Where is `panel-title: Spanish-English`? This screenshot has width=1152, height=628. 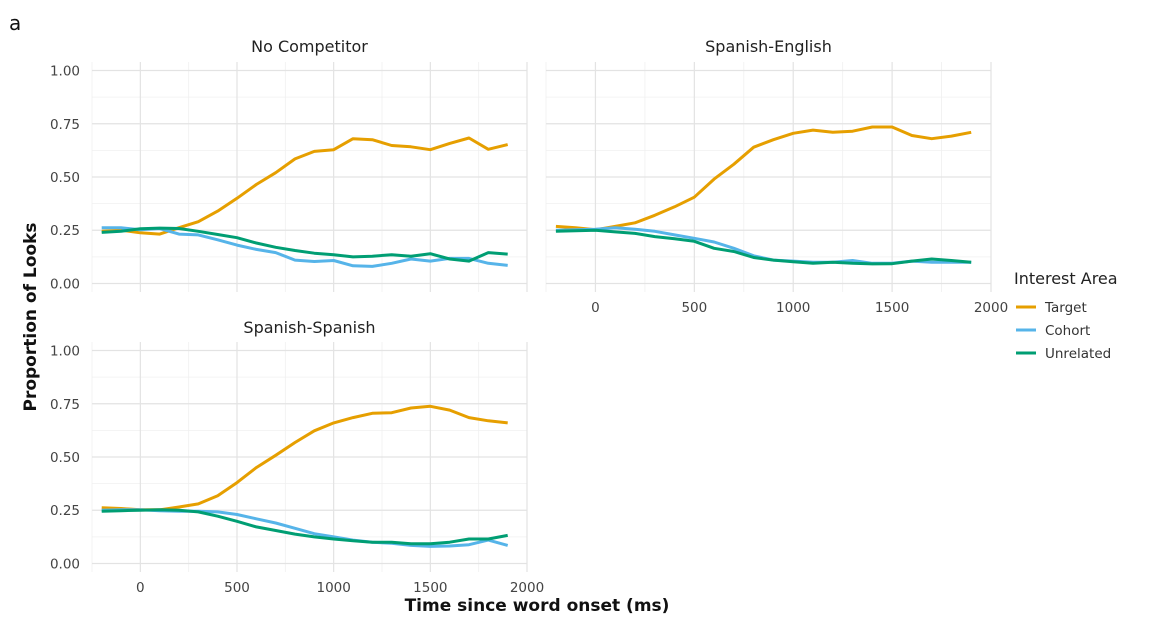
panel-title: Spanish-English is located at coordinates (768, 46).